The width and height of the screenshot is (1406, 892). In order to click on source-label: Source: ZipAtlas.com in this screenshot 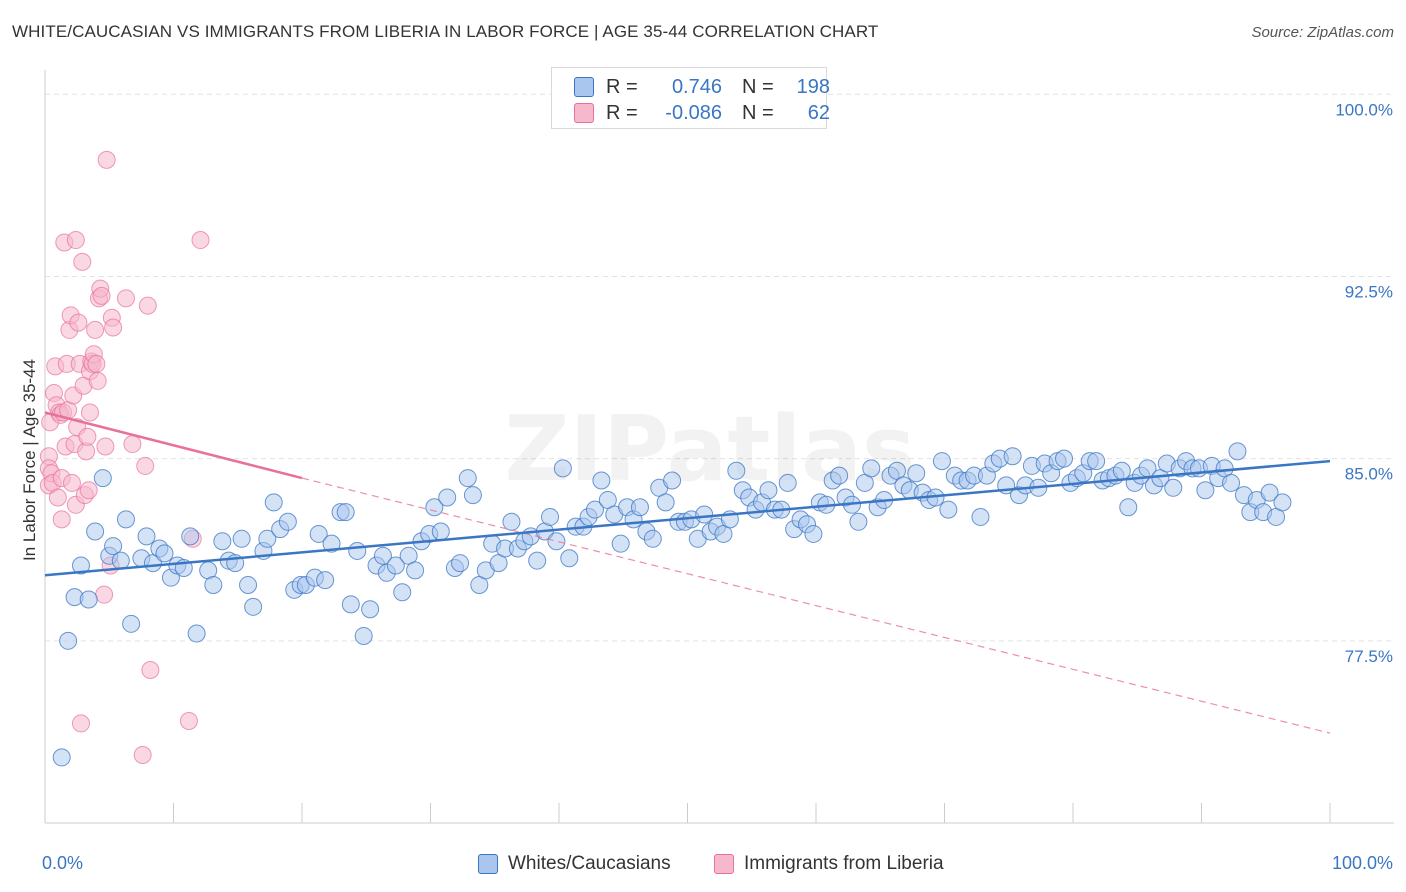, I will do `click(1322, 32)`.